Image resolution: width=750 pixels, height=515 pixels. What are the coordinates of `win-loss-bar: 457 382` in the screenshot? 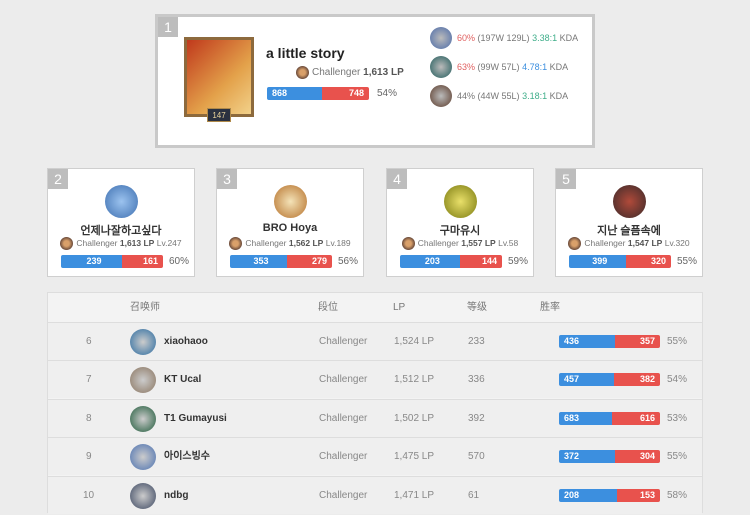 It's located at (609, 380).